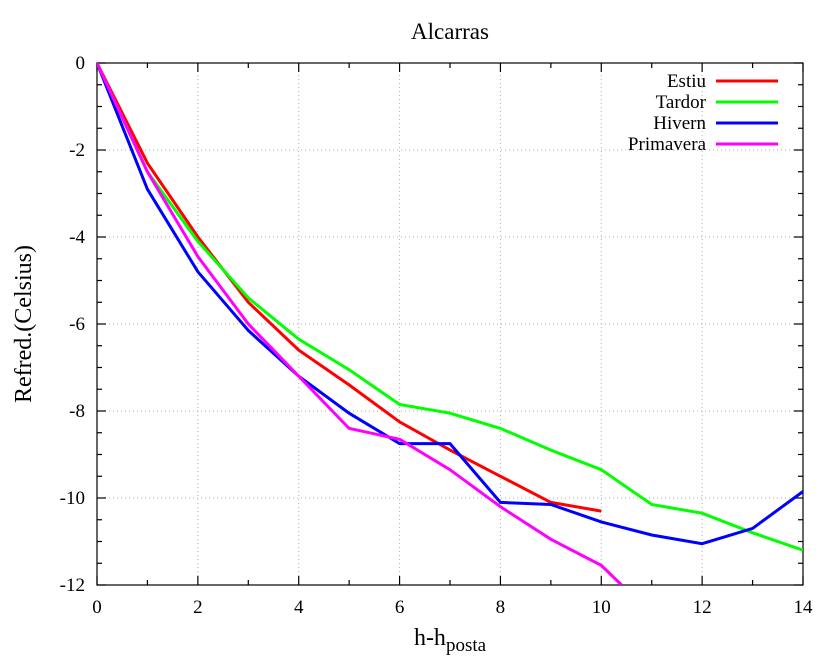 The width and height of the screenshot is (840, 671). I want to click on y-tick-labels: 0 -2 -4 -6 -8 -10 -12, so click(73, 324).